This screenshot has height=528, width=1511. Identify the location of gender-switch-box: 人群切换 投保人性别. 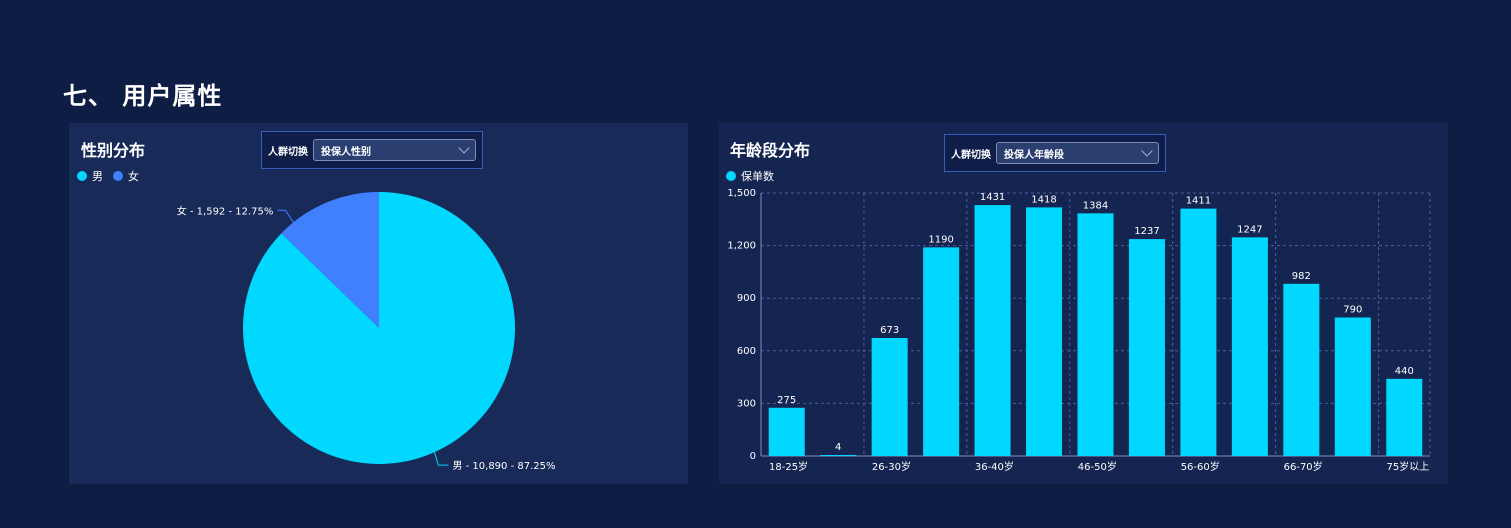
(372, 150).